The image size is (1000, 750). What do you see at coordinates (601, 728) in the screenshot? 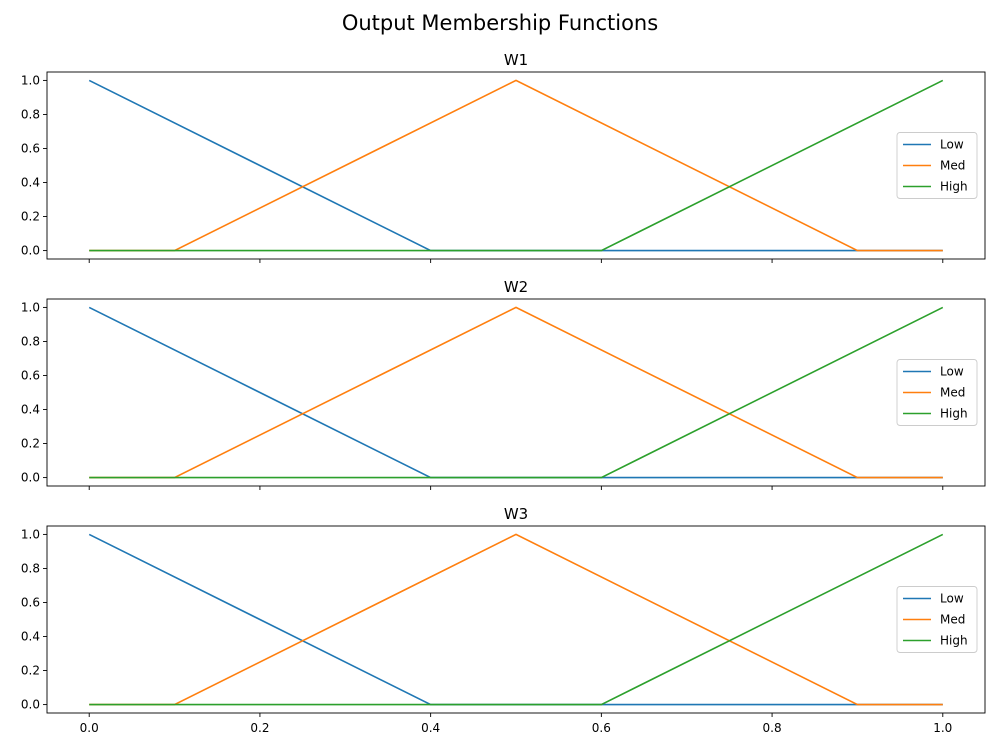
I see `x-tick-label: 0.6` at bounding box center [601, 728].